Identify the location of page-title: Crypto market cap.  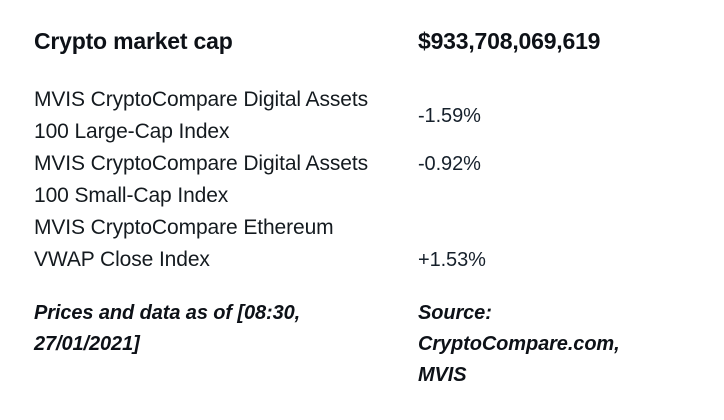
(133, 41).